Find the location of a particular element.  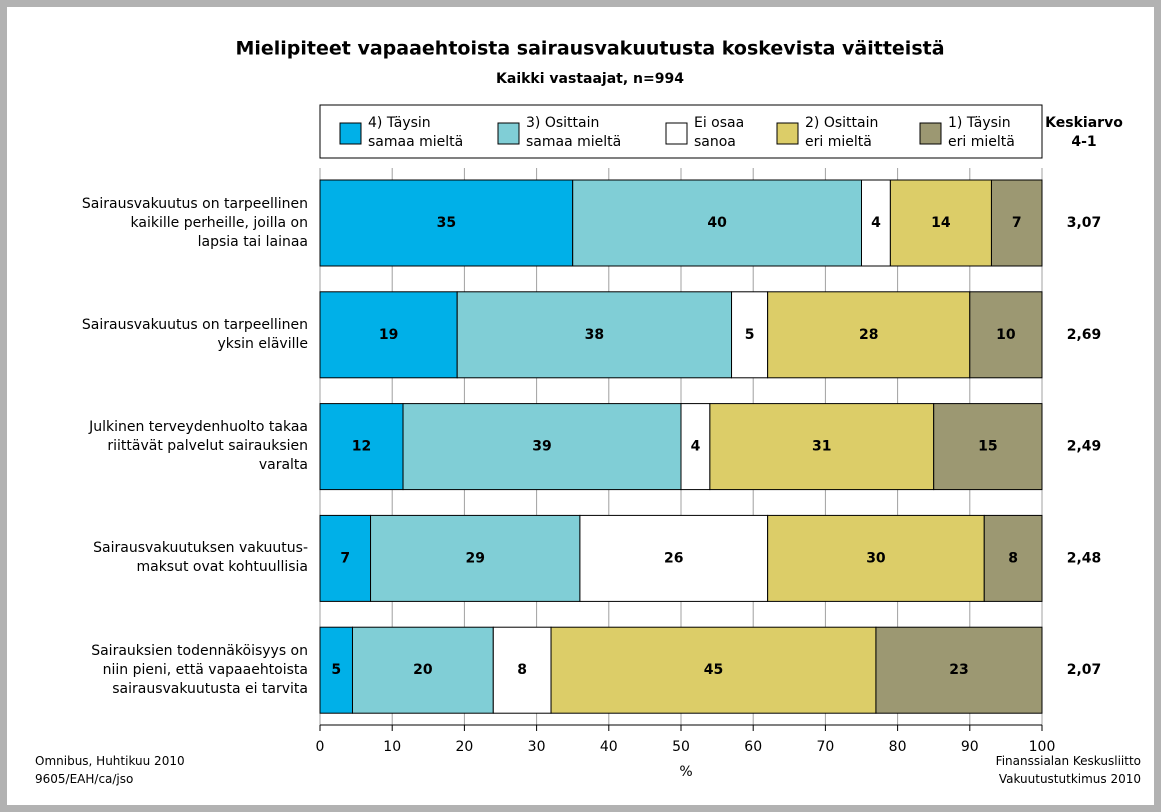

legend-label: 2) Osittain eri mieltä is located at coordinates (842, 132).